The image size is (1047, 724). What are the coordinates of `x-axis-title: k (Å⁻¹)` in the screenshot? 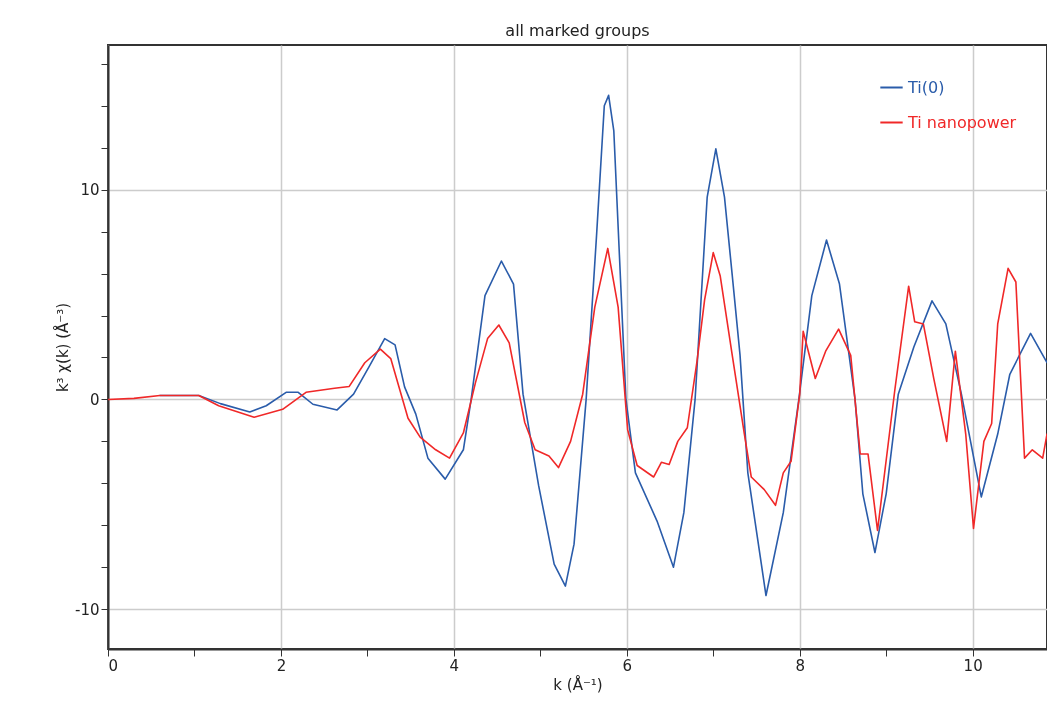 It's located at (578, 684).